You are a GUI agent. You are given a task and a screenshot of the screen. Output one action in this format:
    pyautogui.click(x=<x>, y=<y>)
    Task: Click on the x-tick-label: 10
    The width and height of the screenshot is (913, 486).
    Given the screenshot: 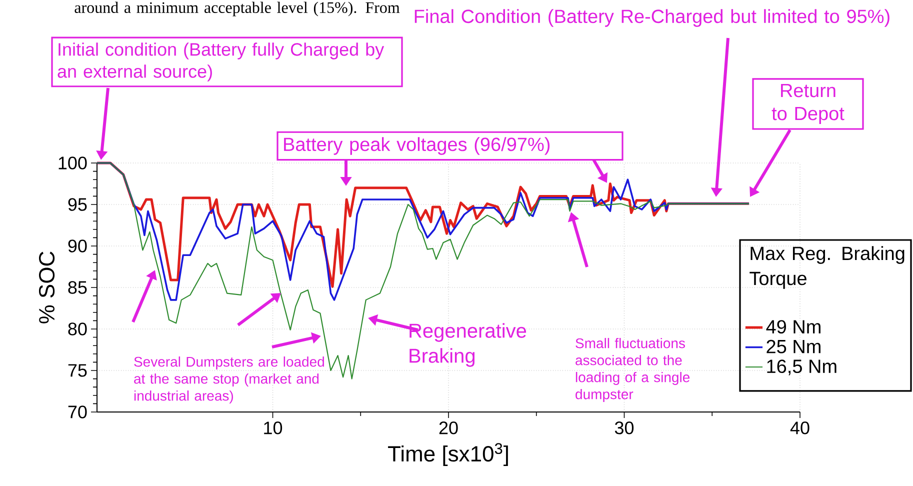 What is the action you would take?
    pyautogui.click(x=273, y=428)
    